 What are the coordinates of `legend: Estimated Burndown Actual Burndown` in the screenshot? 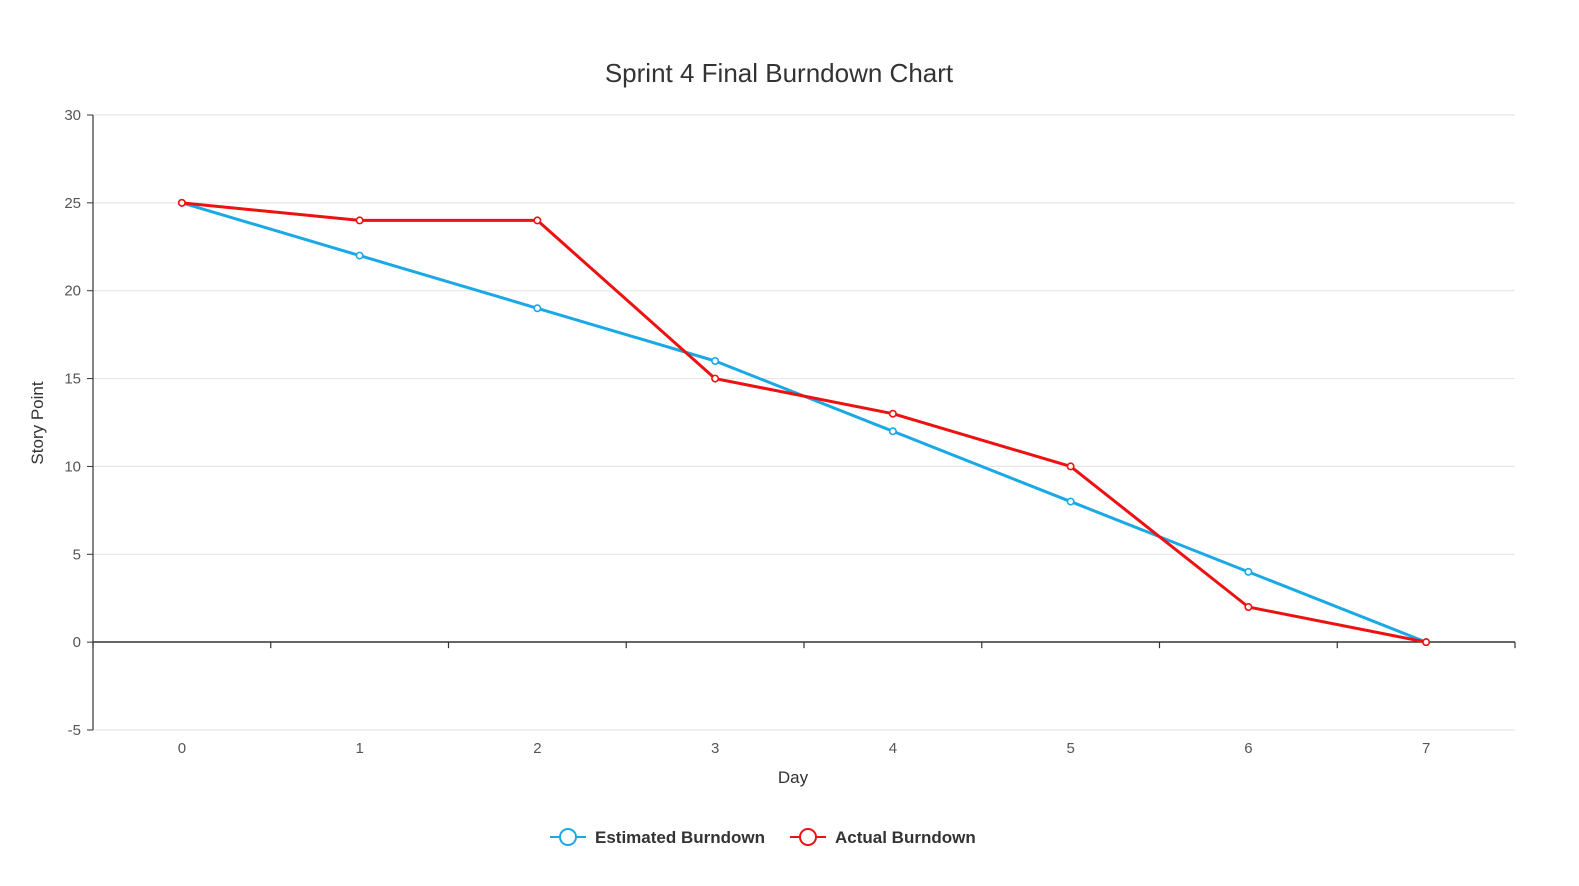 It's located at (763, 837).